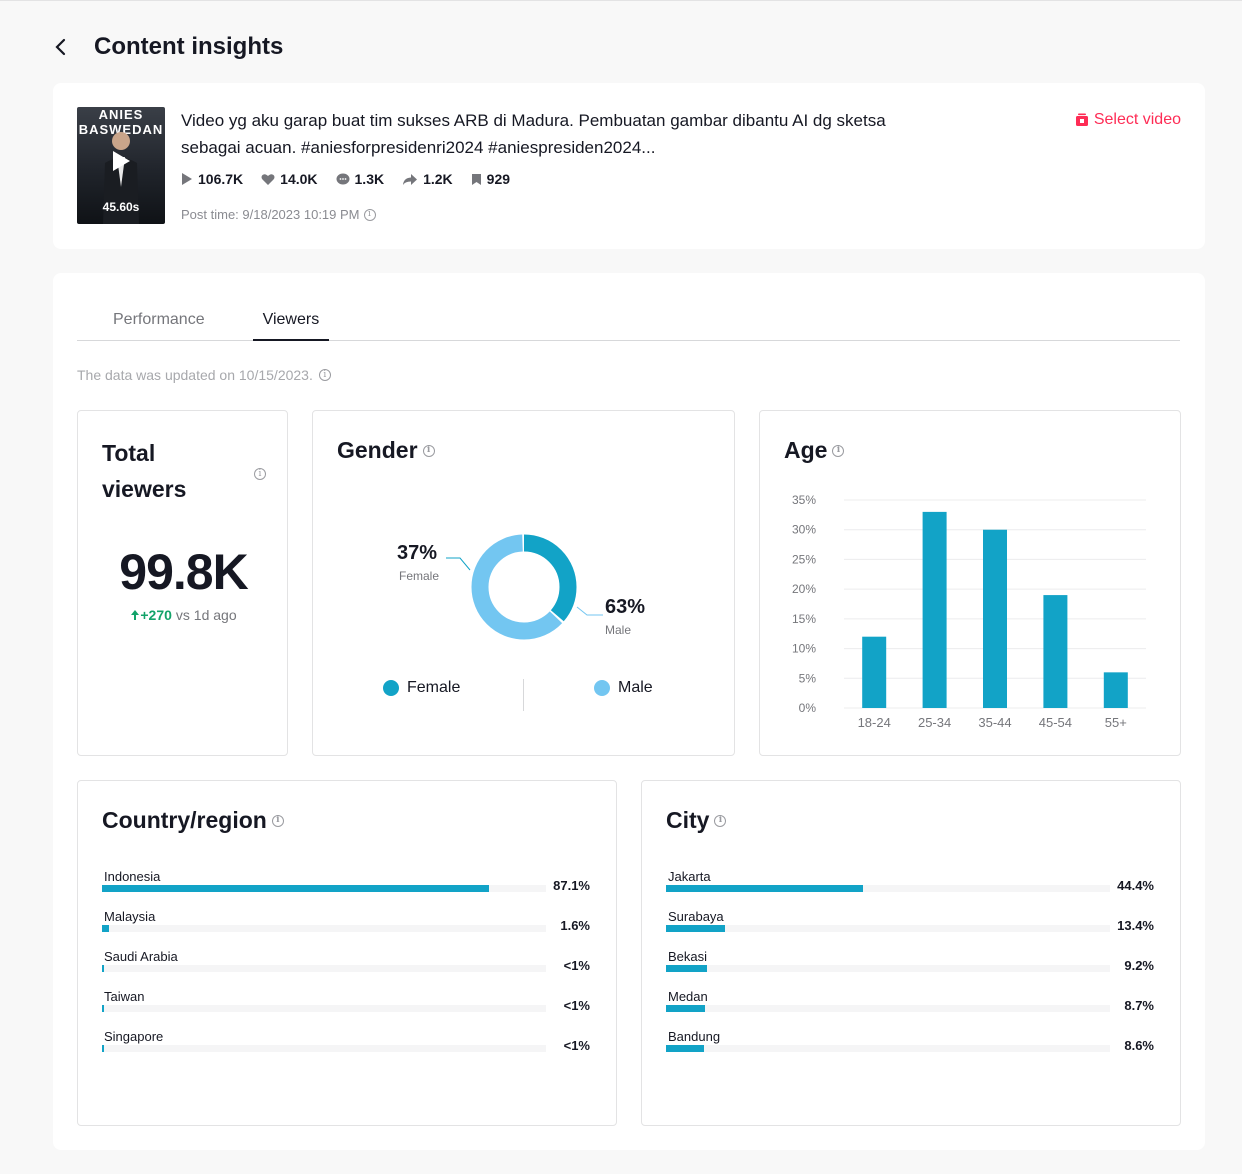  I want to click on views-stat: 106.7K, so click(212, 179).